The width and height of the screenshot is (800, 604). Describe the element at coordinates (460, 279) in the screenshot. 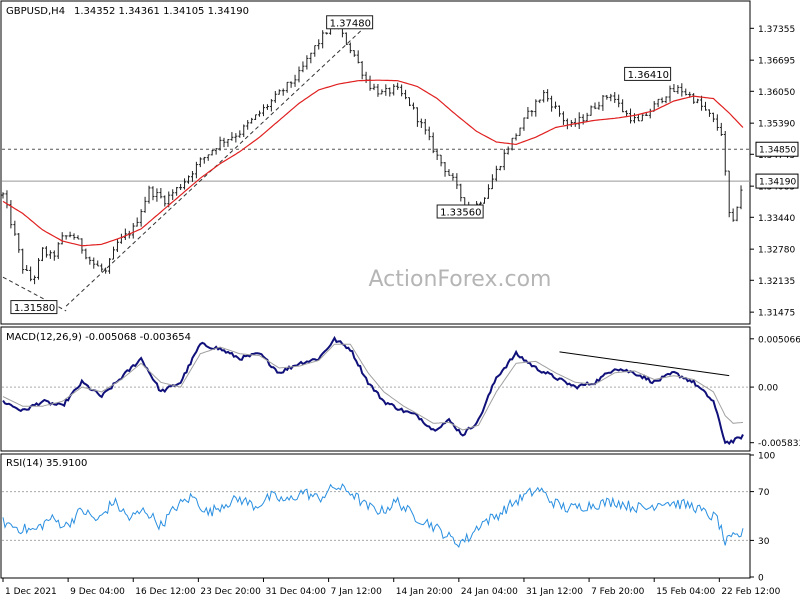

I see `watermark: ActionForex.com` at that location.